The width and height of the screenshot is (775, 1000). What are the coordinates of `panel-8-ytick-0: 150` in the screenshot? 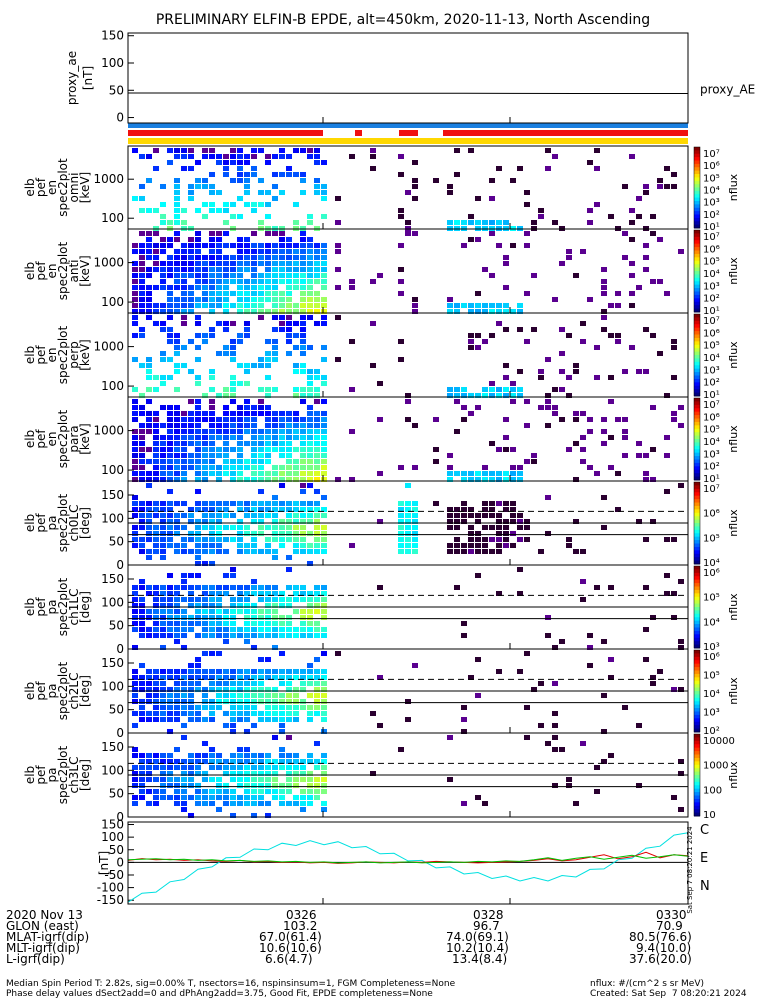 It's located at (112, 747).